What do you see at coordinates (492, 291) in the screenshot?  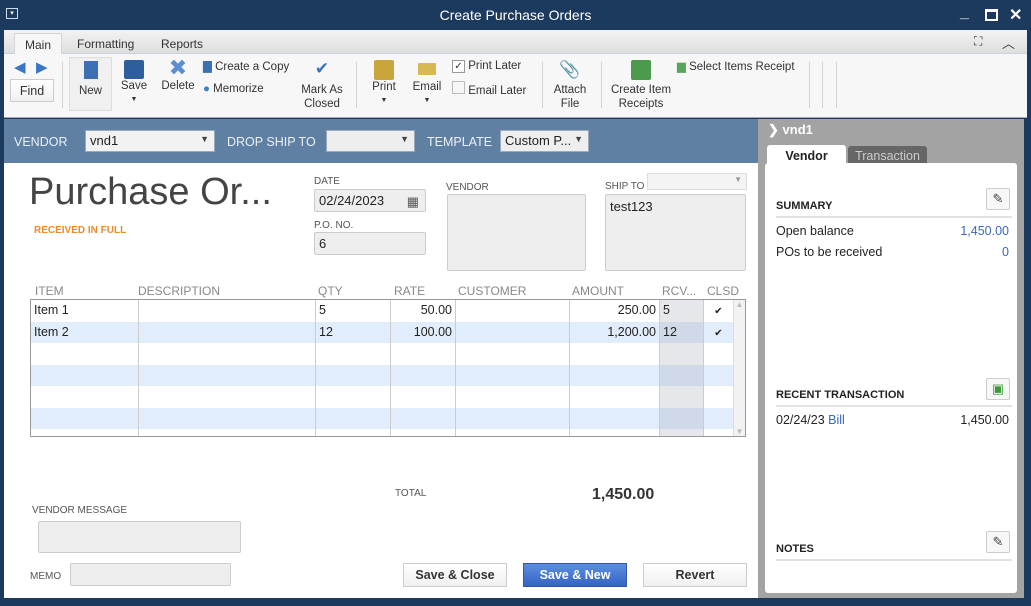 I see `column-header-customer: CUSTOMER` at bounding box center [492, 291].